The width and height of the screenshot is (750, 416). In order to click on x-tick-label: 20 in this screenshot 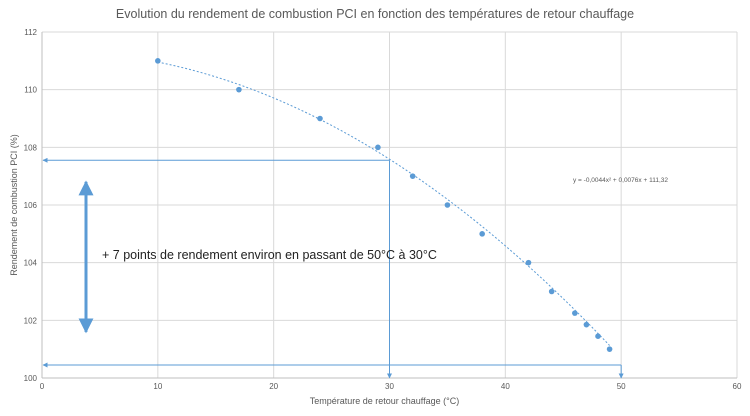, I will do `click(273, 386)`.